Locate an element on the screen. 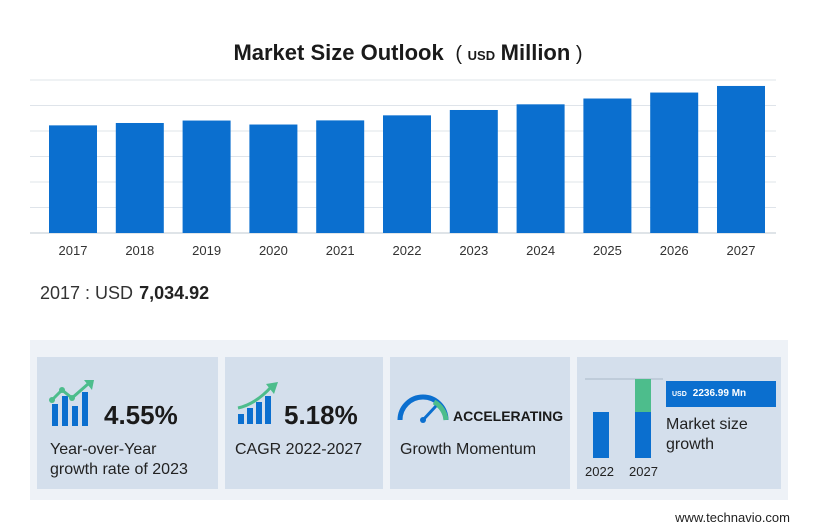 The height and width of the screenshot is (528, 816). first-year-amount: 7,034.92 is located at coordinates (174, 293).